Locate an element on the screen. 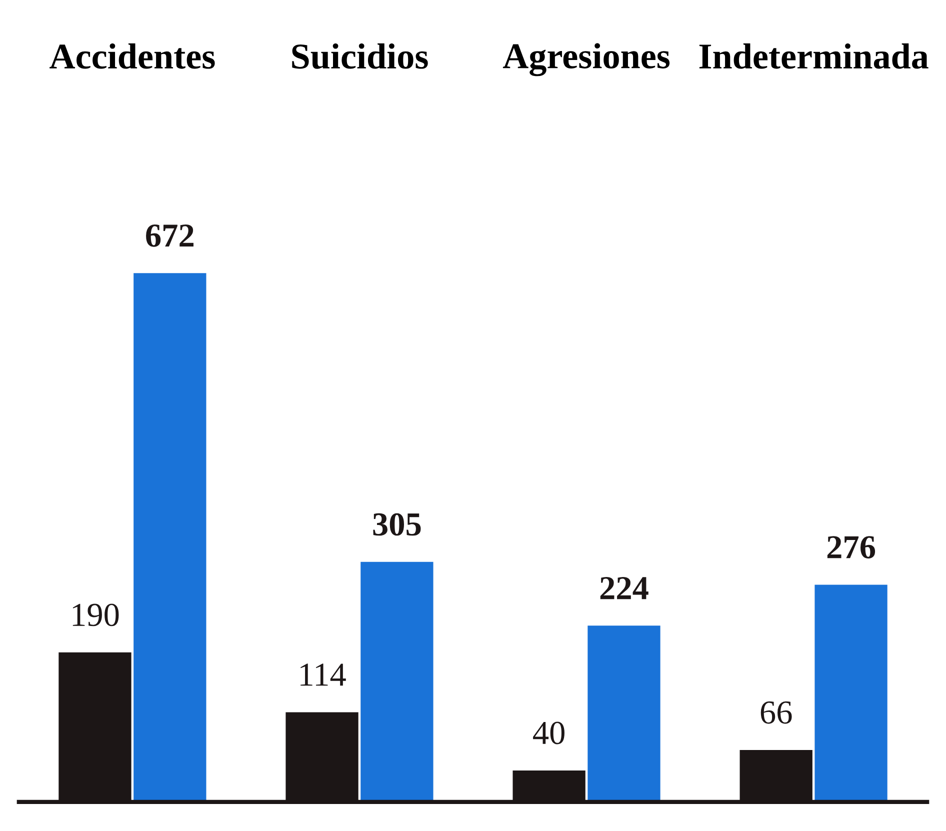  x-tick-label: Accidentes is located at coordinates (132, 56).